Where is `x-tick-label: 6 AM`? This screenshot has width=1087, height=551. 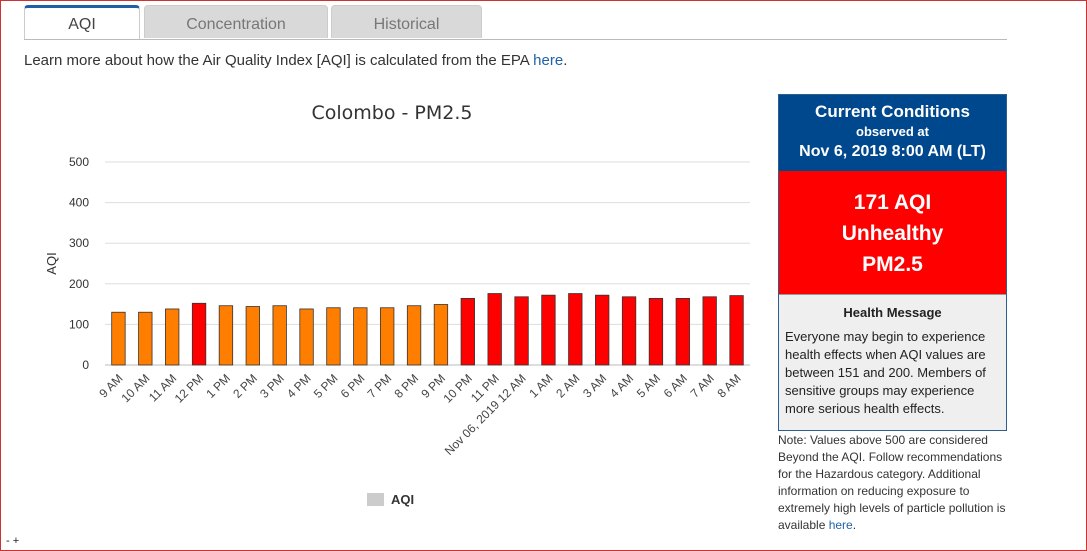 x-tick-label: 6 AM is located at coordinates (675, 385).